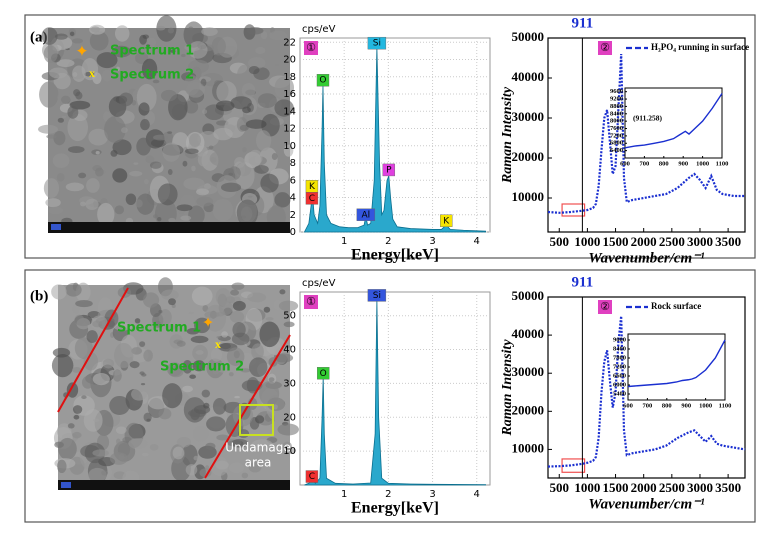  What do you see at coordinates (166, 124) in the screenshot?
I see `sem-image: ✦ x Spectrum 1 Spectrum 2` at bounding box center [166, 124].